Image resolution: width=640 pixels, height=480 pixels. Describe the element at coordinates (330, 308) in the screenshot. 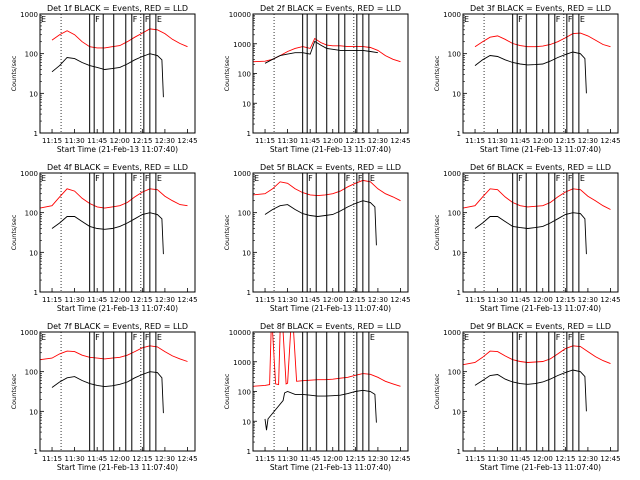

I see `det-5-x-axis-label: Start Time (21-Feb-13 11:07:40)` at that location.